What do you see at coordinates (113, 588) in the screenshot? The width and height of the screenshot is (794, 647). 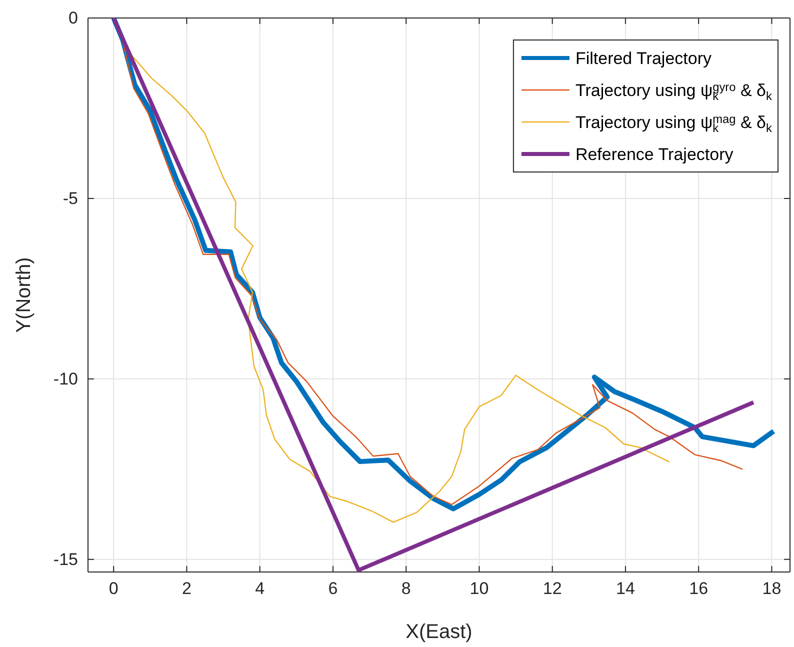 I see `x-tick-label: 0` at bounding box center [113, 588].